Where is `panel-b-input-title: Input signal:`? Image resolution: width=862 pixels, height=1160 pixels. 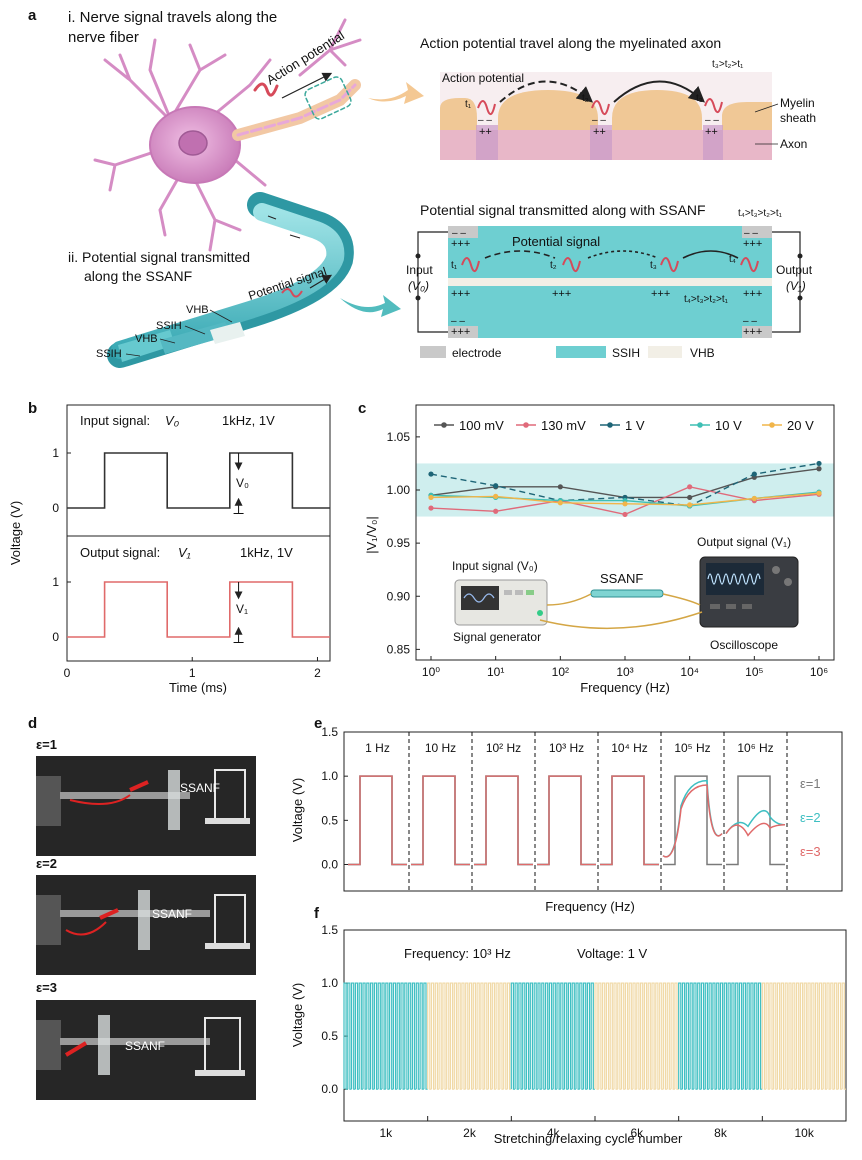 panel-b-input-title: Input signal: is located at coordinates (115, 420).